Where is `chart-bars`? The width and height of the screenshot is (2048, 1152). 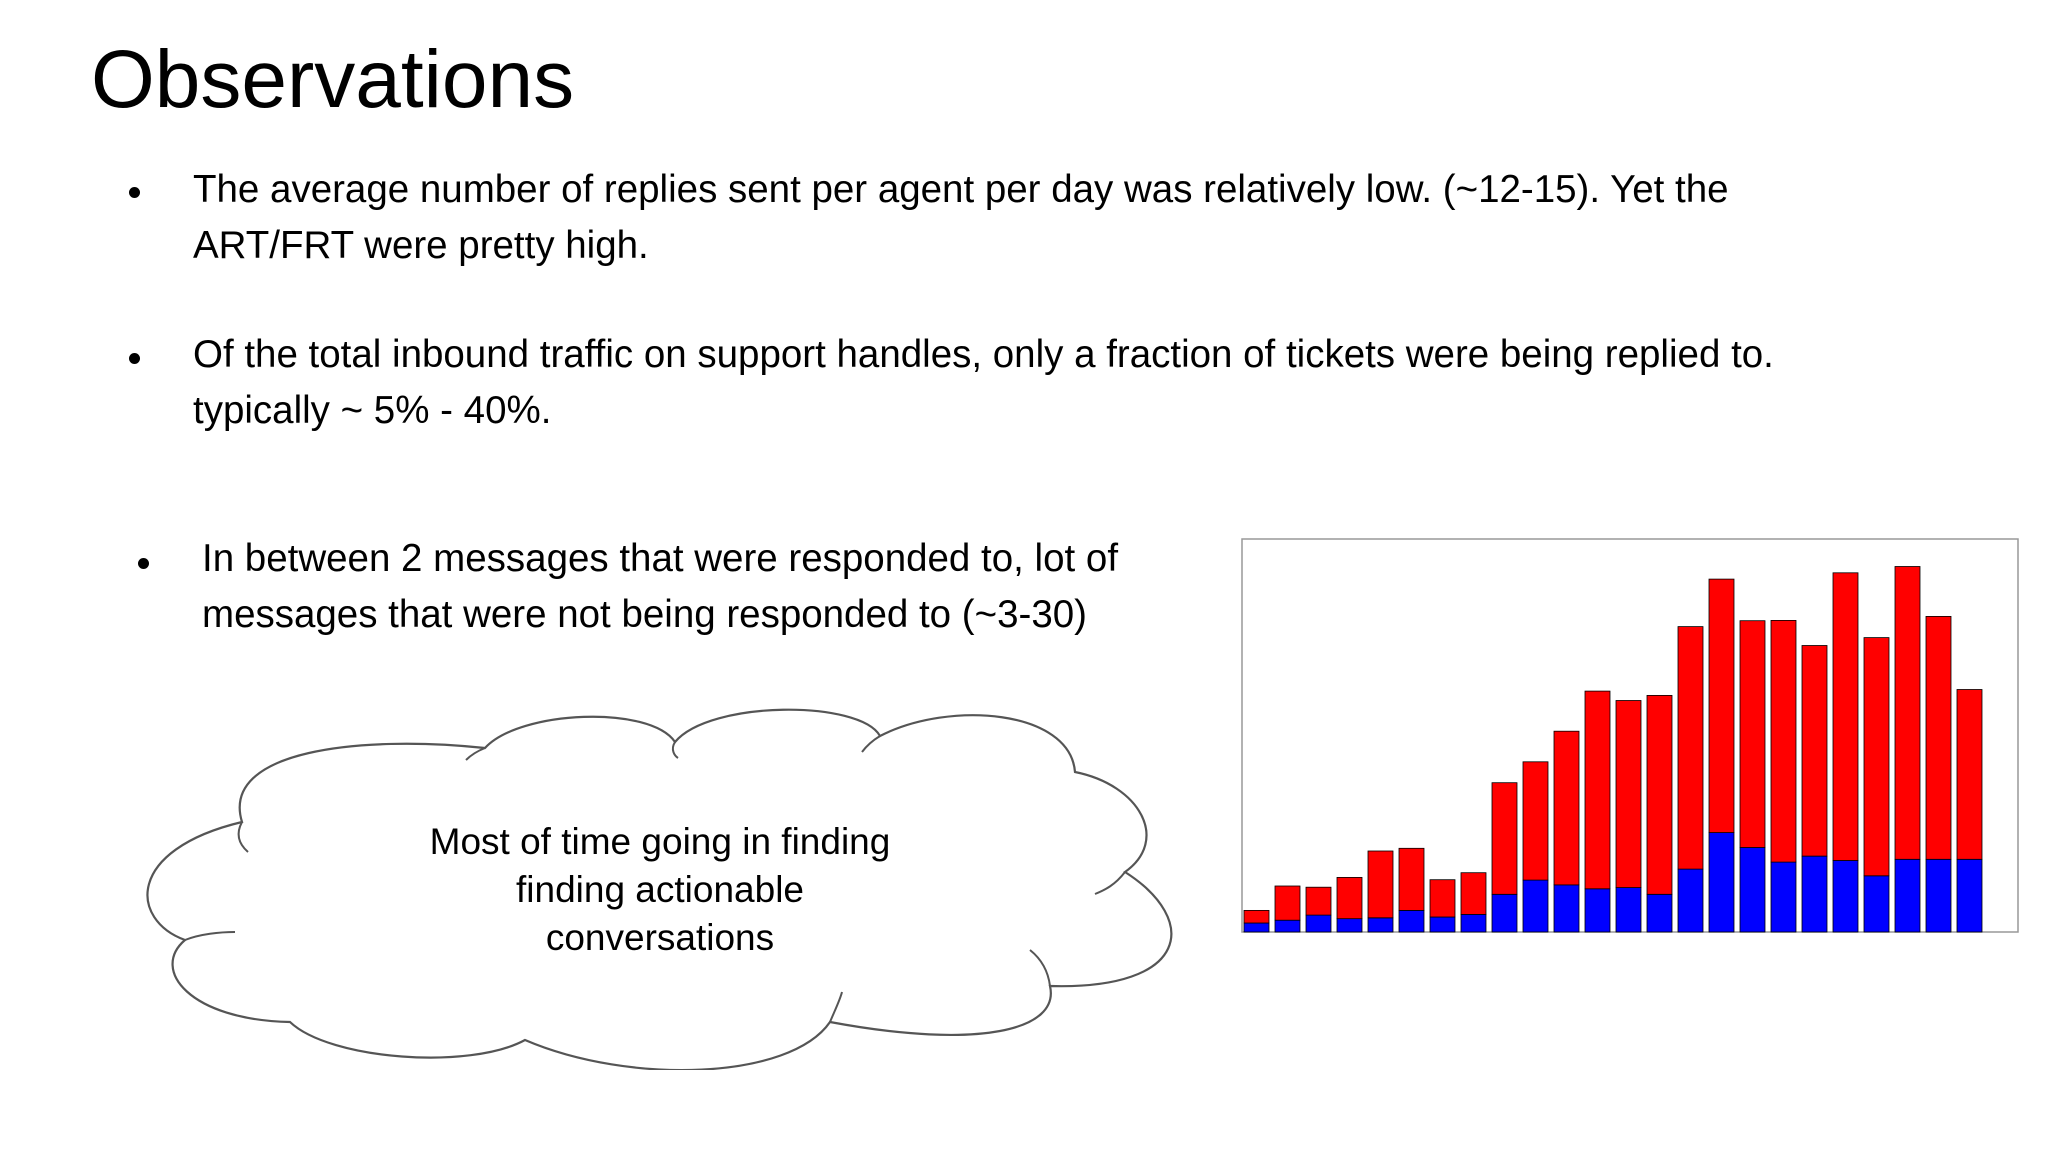 chart-bars is located at coordinates (1613, 749).